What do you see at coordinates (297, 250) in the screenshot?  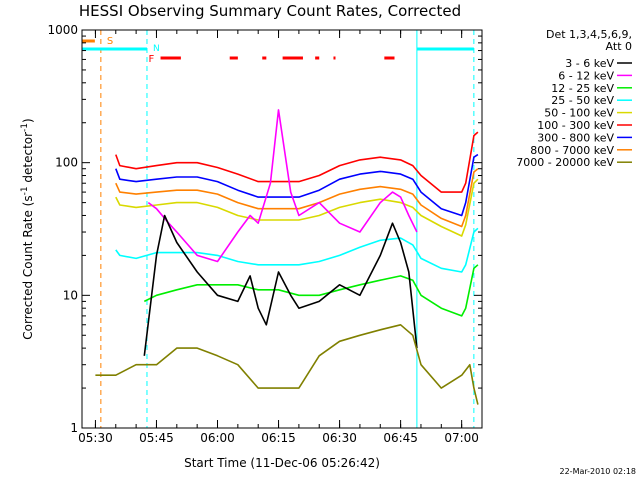 I see `series-line-25-50-kev` at bounding box center [297, 250].